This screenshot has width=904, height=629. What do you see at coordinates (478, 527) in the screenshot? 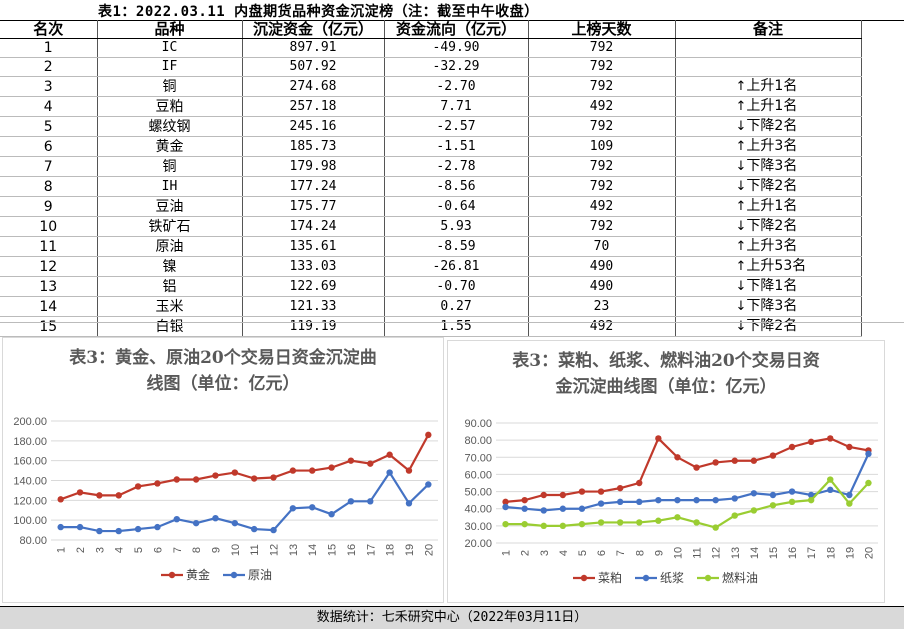
I see `y-tick-label: 30.00` at bounding box center [478, 527].